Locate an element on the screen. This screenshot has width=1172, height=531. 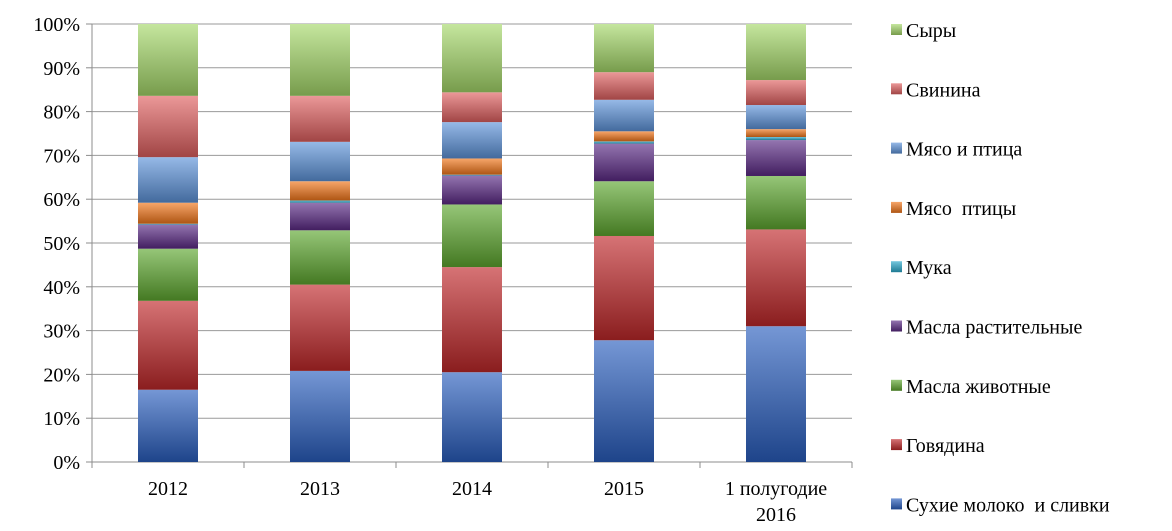
legend-label: Свинина is located at coordinates (943, 90).